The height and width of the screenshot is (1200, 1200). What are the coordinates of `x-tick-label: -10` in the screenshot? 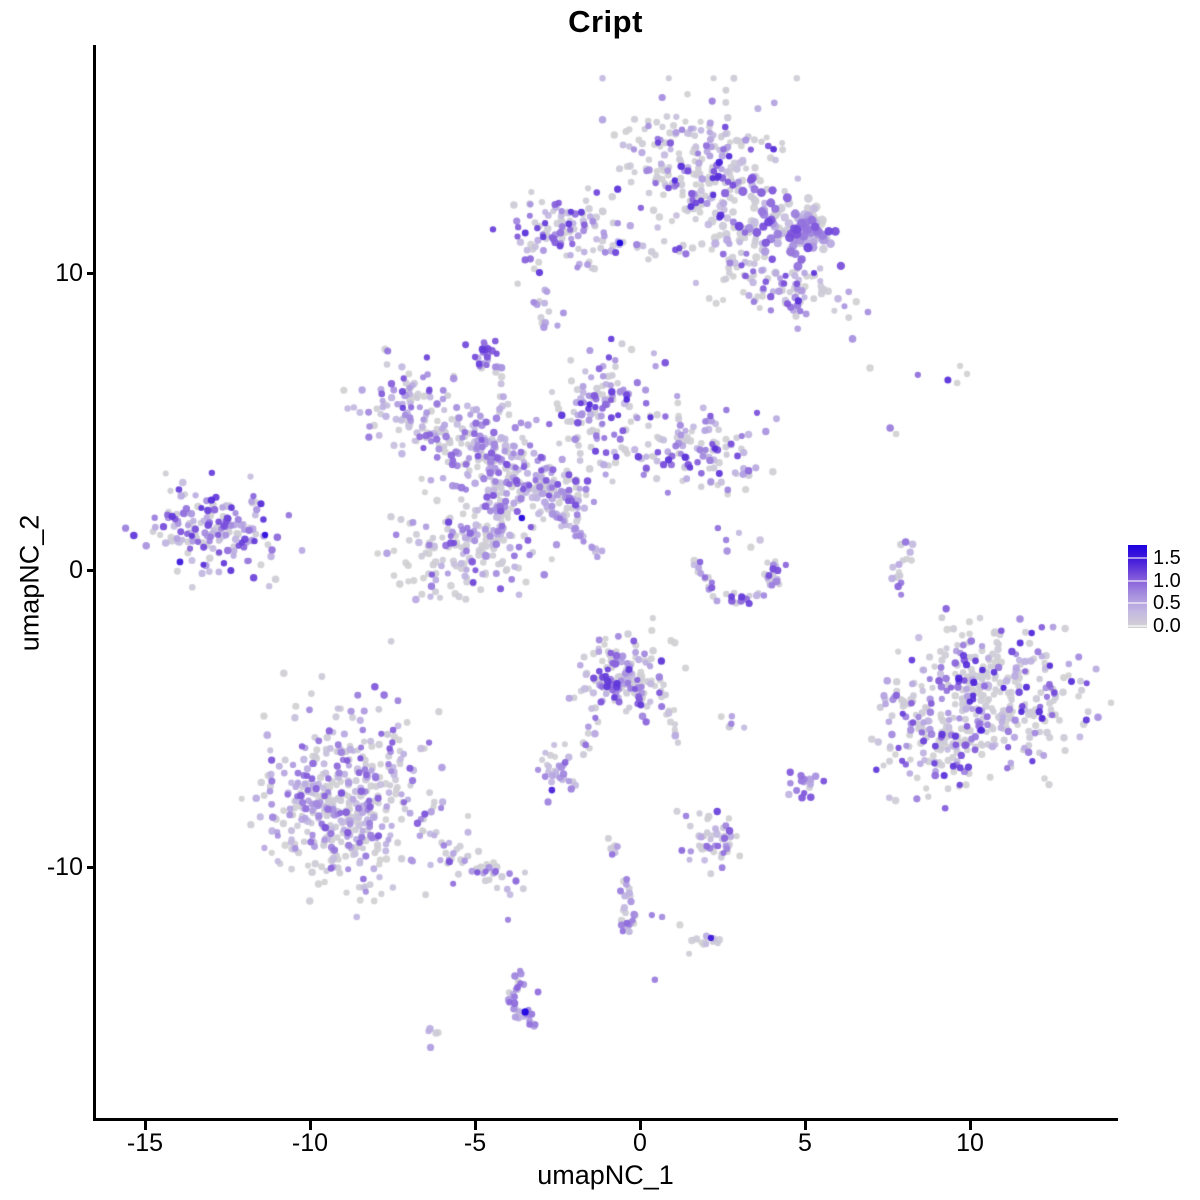 It's located at (310, 1143).